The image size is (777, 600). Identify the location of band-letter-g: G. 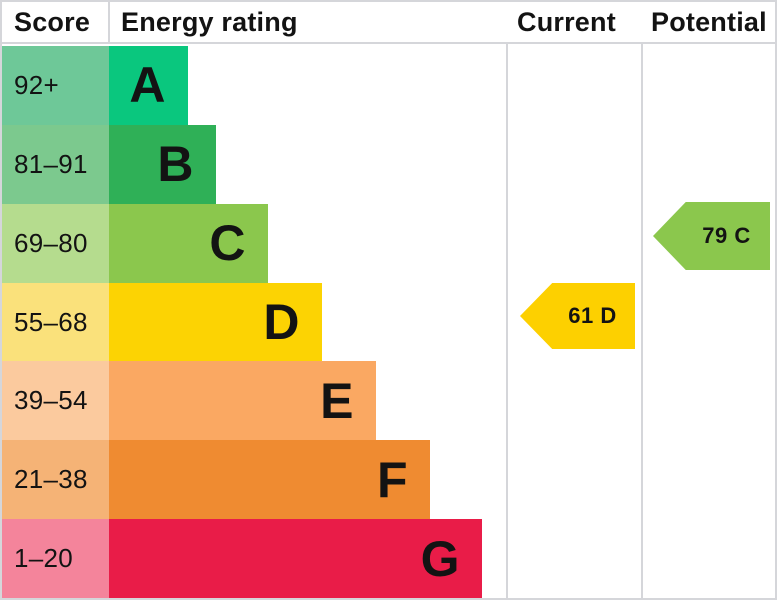
(440, 558).